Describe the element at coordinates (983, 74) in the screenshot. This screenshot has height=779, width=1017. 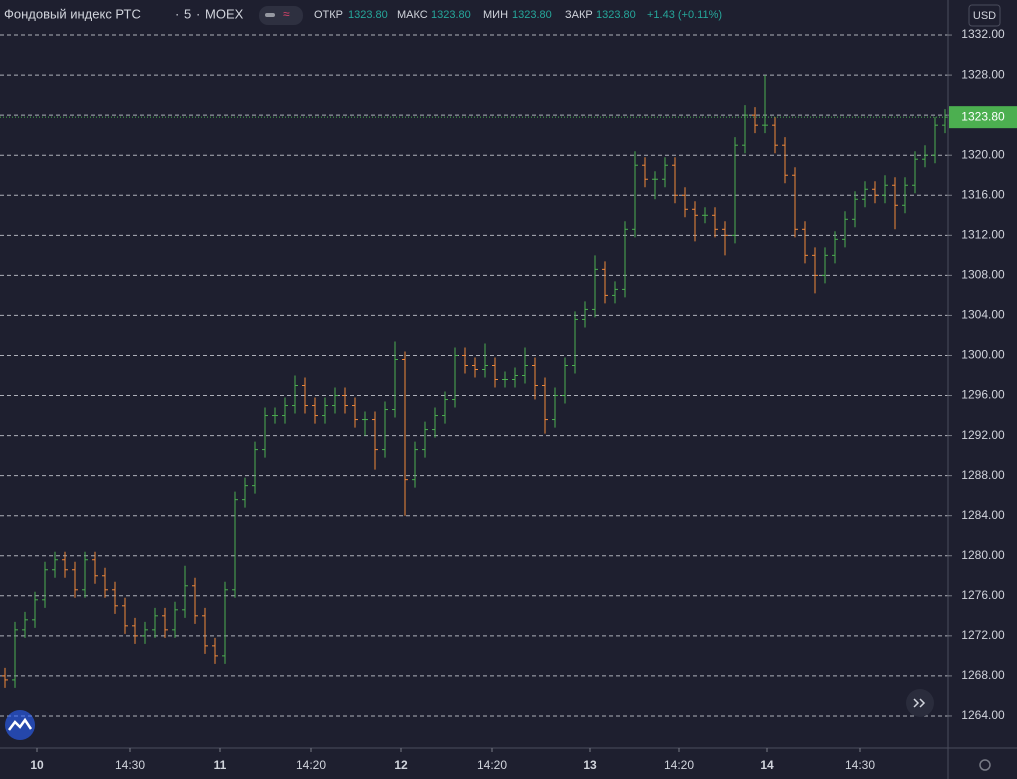
I see `y-tick-label: 1328.00` at that location.